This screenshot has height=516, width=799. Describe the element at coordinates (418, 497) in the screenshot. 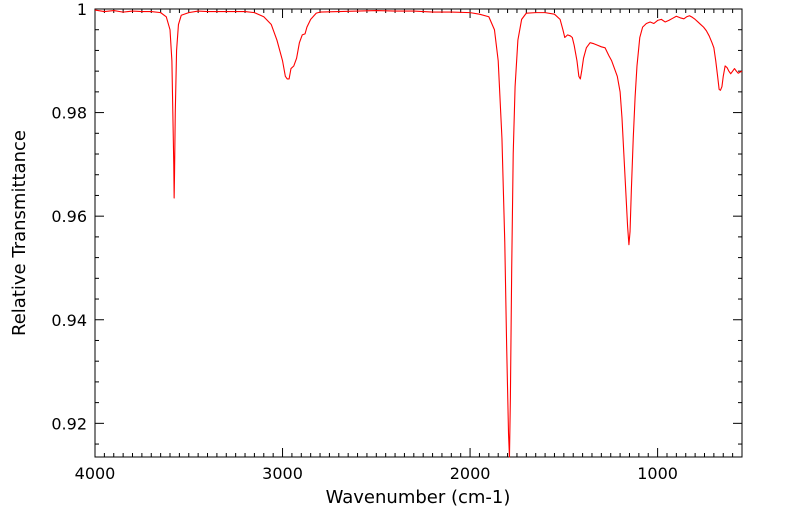

I see `x-axis-label: Wavenumber (cm-1)` at that location.